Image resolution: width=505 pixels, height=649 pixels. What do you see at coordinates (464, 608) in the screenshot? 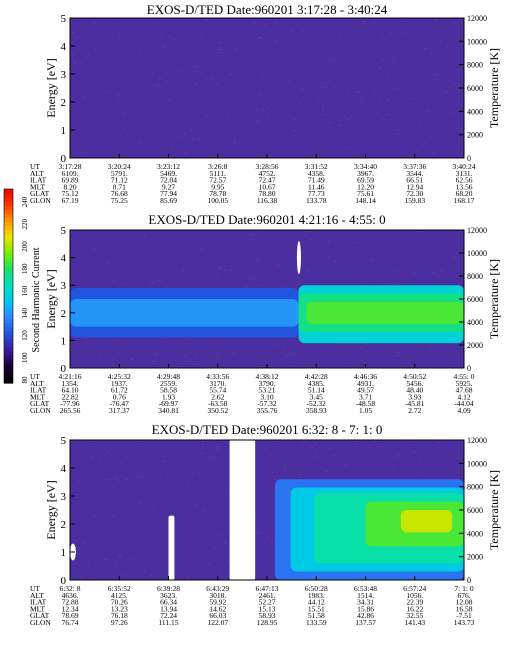
I see `table-cell: 16.58` at bounding box center [464, 608].